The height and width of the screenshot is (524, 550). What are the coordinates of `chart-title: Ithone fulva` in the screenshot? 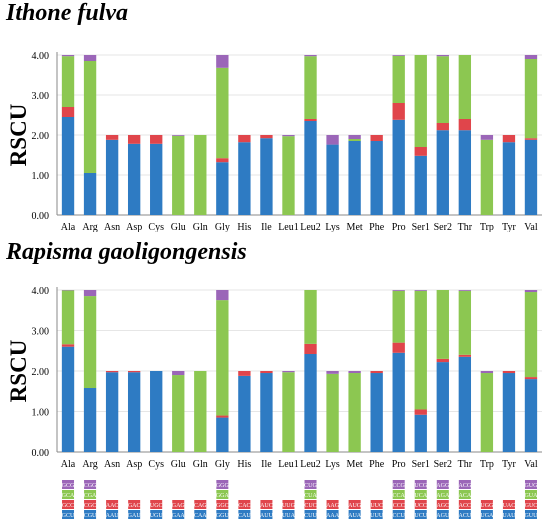 It's located at (67, 13).